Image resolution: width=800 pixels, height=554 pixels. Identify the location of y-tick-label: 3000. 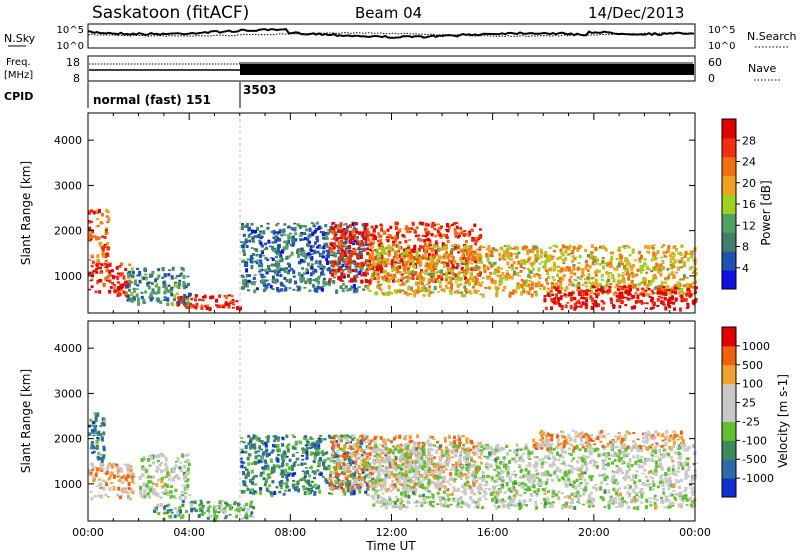
(68, 185).